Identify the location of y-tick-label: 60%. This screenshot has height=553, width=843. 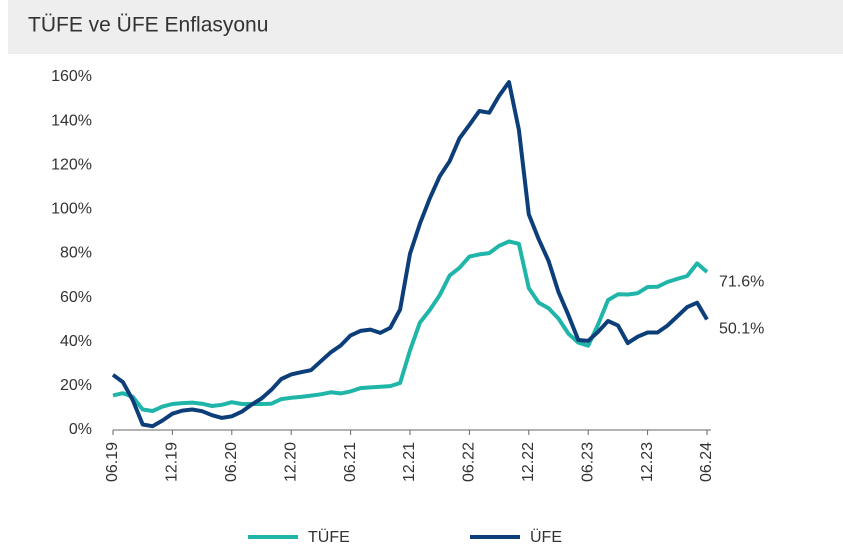
(76, 297).